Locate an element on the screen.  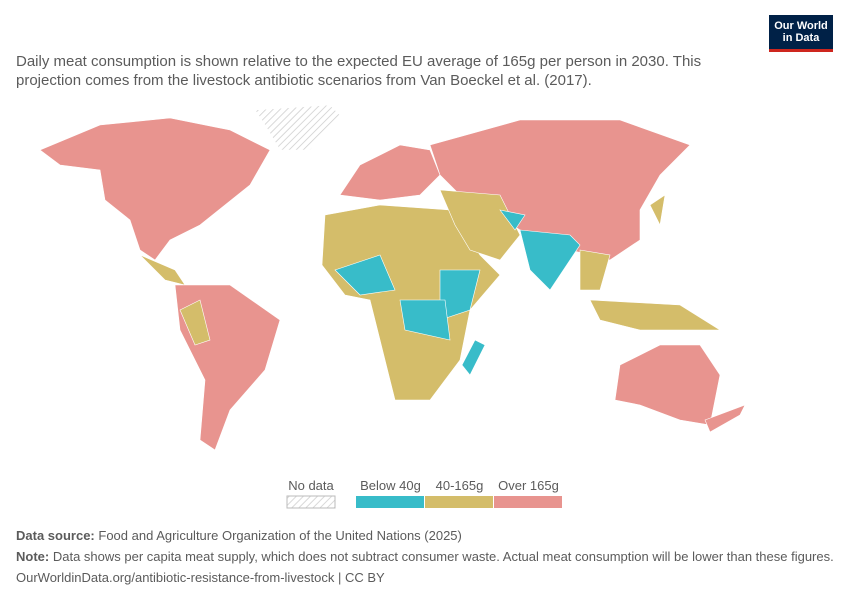
logo-text: Our World is located at coordinates (801, 26).